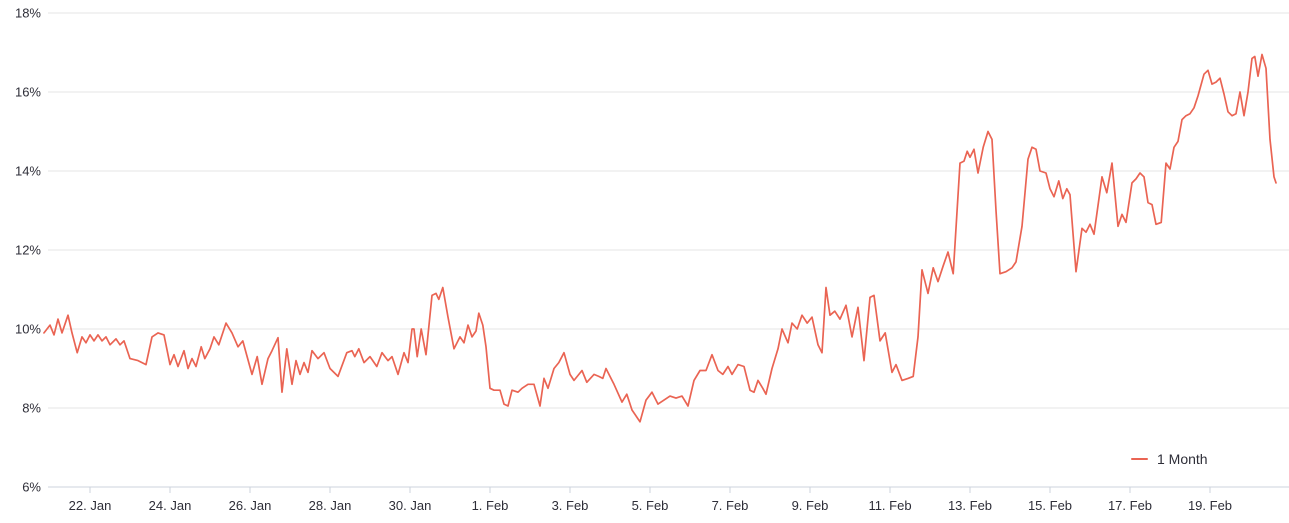 This screenshot has height=523, width=1289. What do you see at coordinates (31, 408) in the screenshot?
I see `y-tick-label: 8%` at bounding box center [31, 408].